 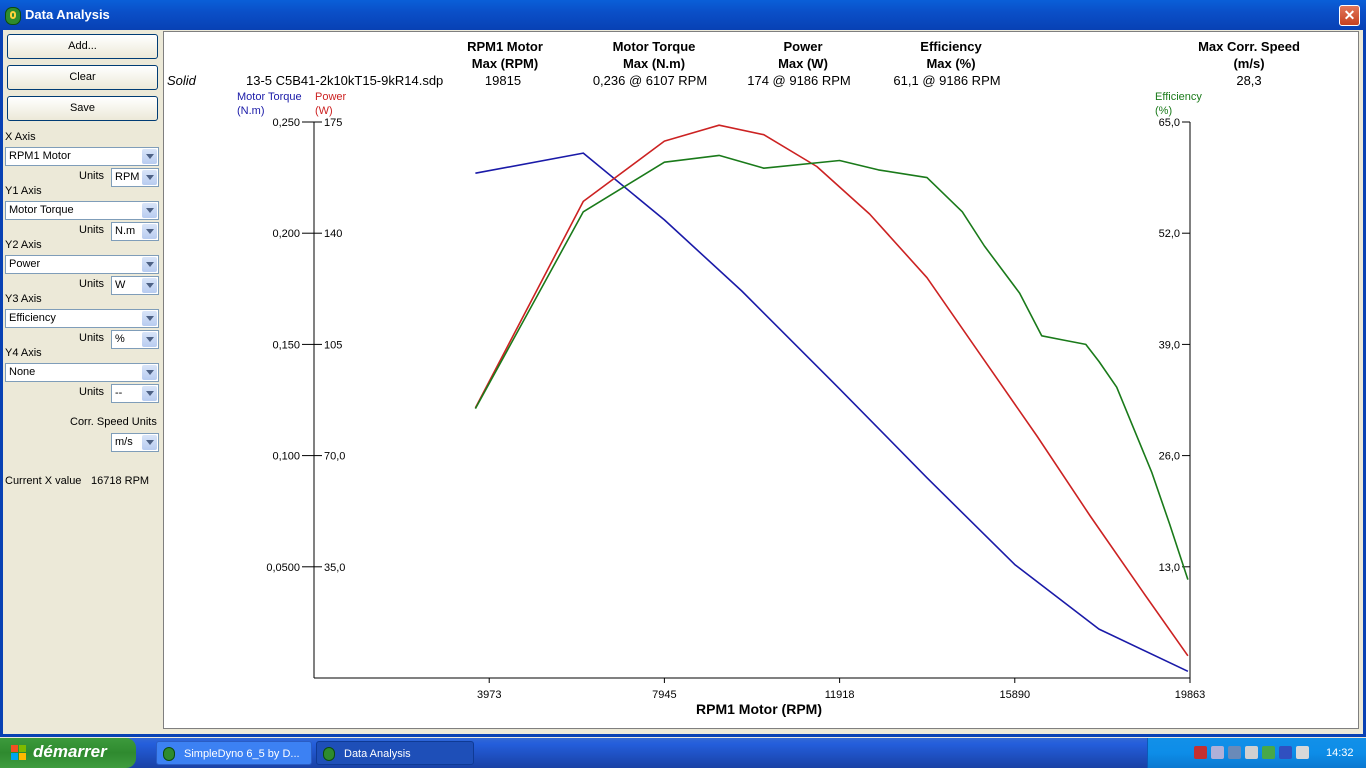 What do you see at coordinates (1169, 457) in the screenshot?
I see `y3-tick-label: 26,0` at bounding box center [1169, 457].